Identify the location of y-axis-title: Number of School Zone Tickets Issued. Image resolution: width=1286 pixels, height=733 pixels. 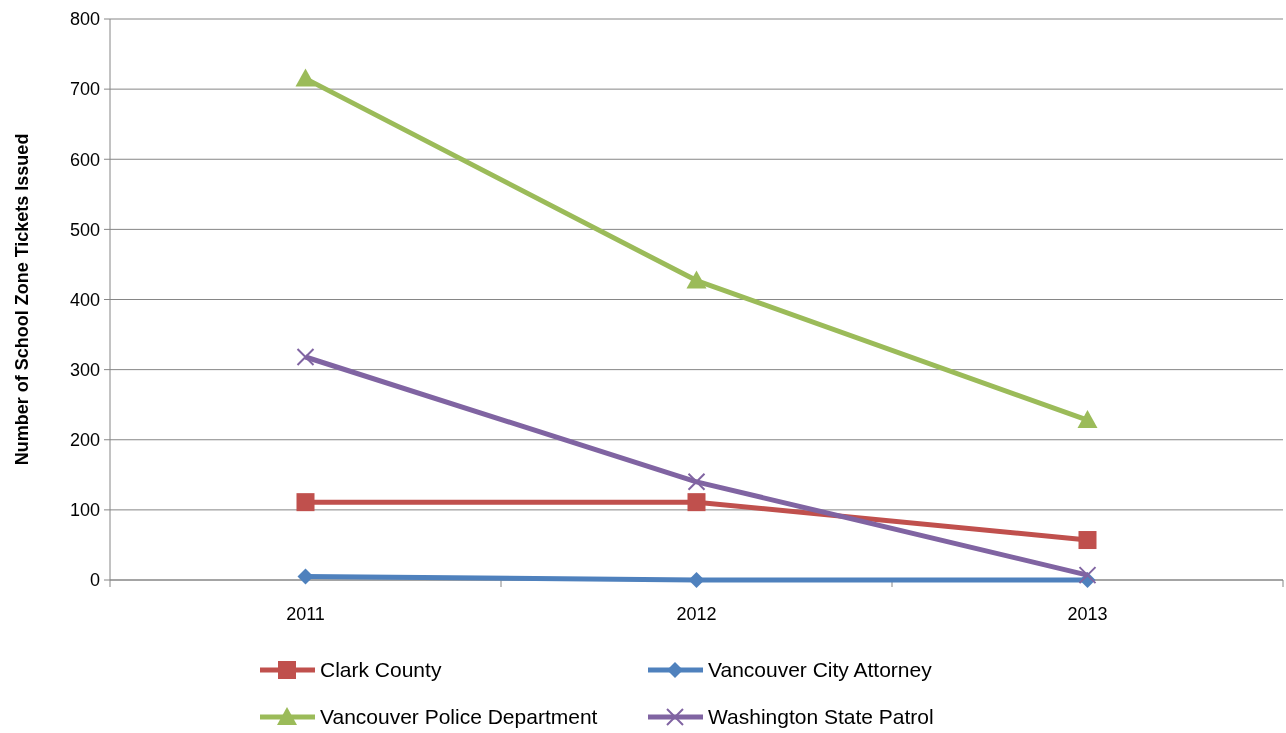
(22, 299).